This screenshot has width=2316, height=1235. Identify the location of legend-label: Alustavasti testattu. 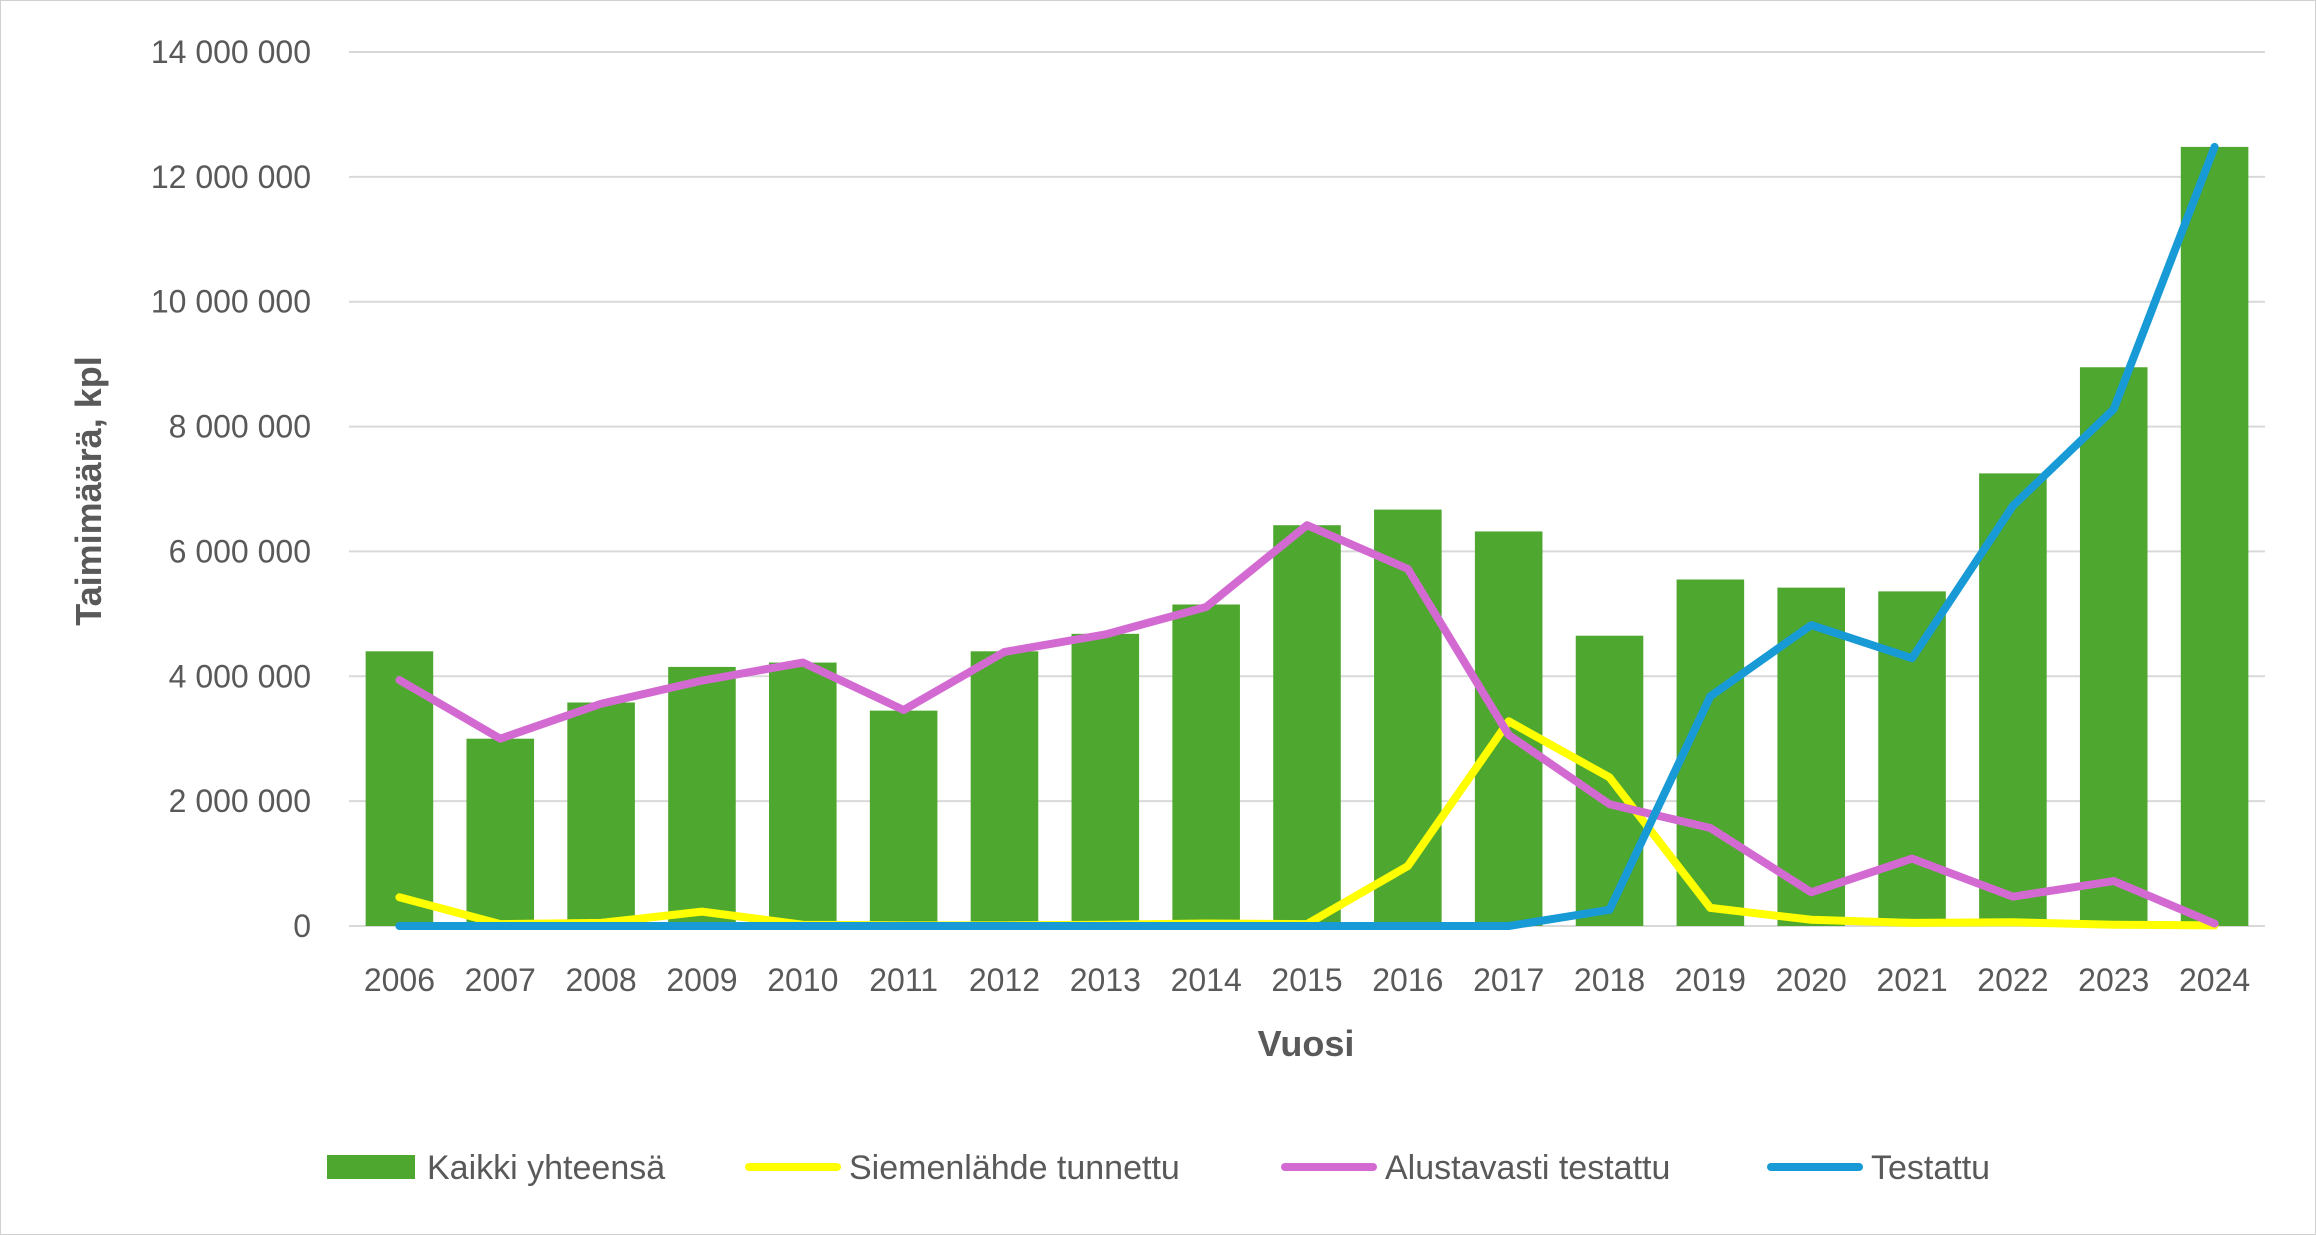
(1527, 1168).